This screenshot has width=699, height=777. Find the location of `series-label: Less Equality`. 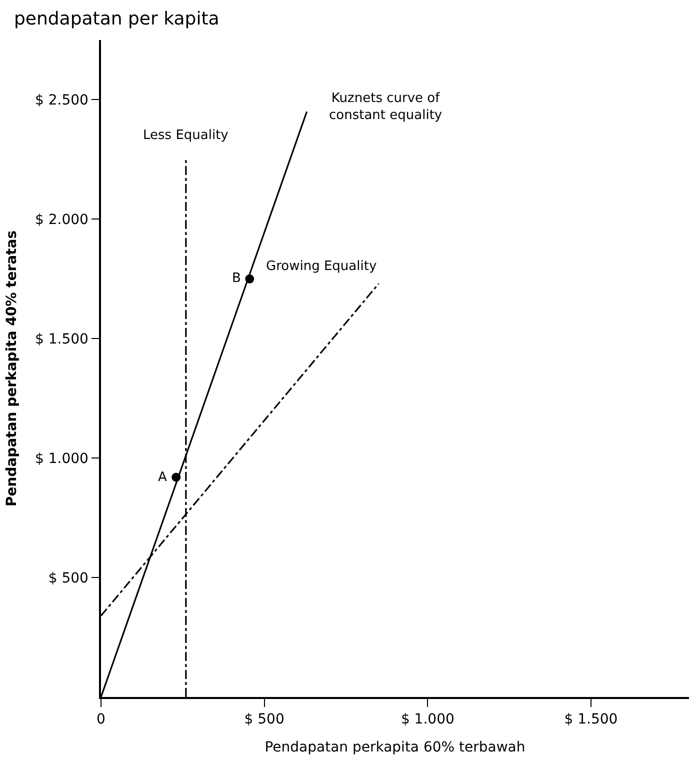

series-label: Less Equality is located at coordinates (186, 135).